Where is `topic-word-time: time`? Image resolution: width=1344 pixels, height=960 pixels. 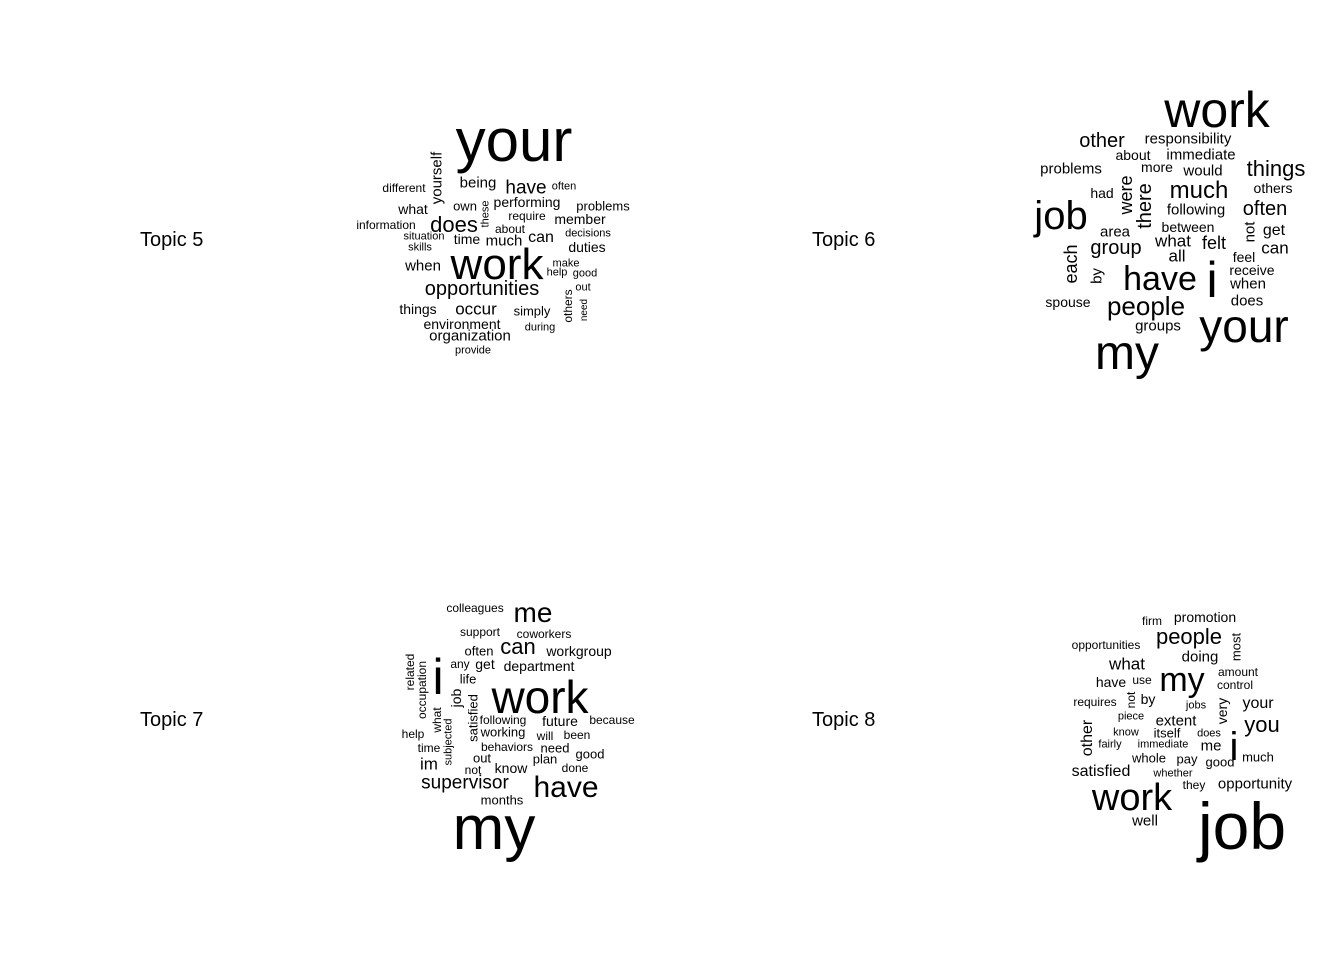 topic-word-time: time is located at coordinates (467, 239).